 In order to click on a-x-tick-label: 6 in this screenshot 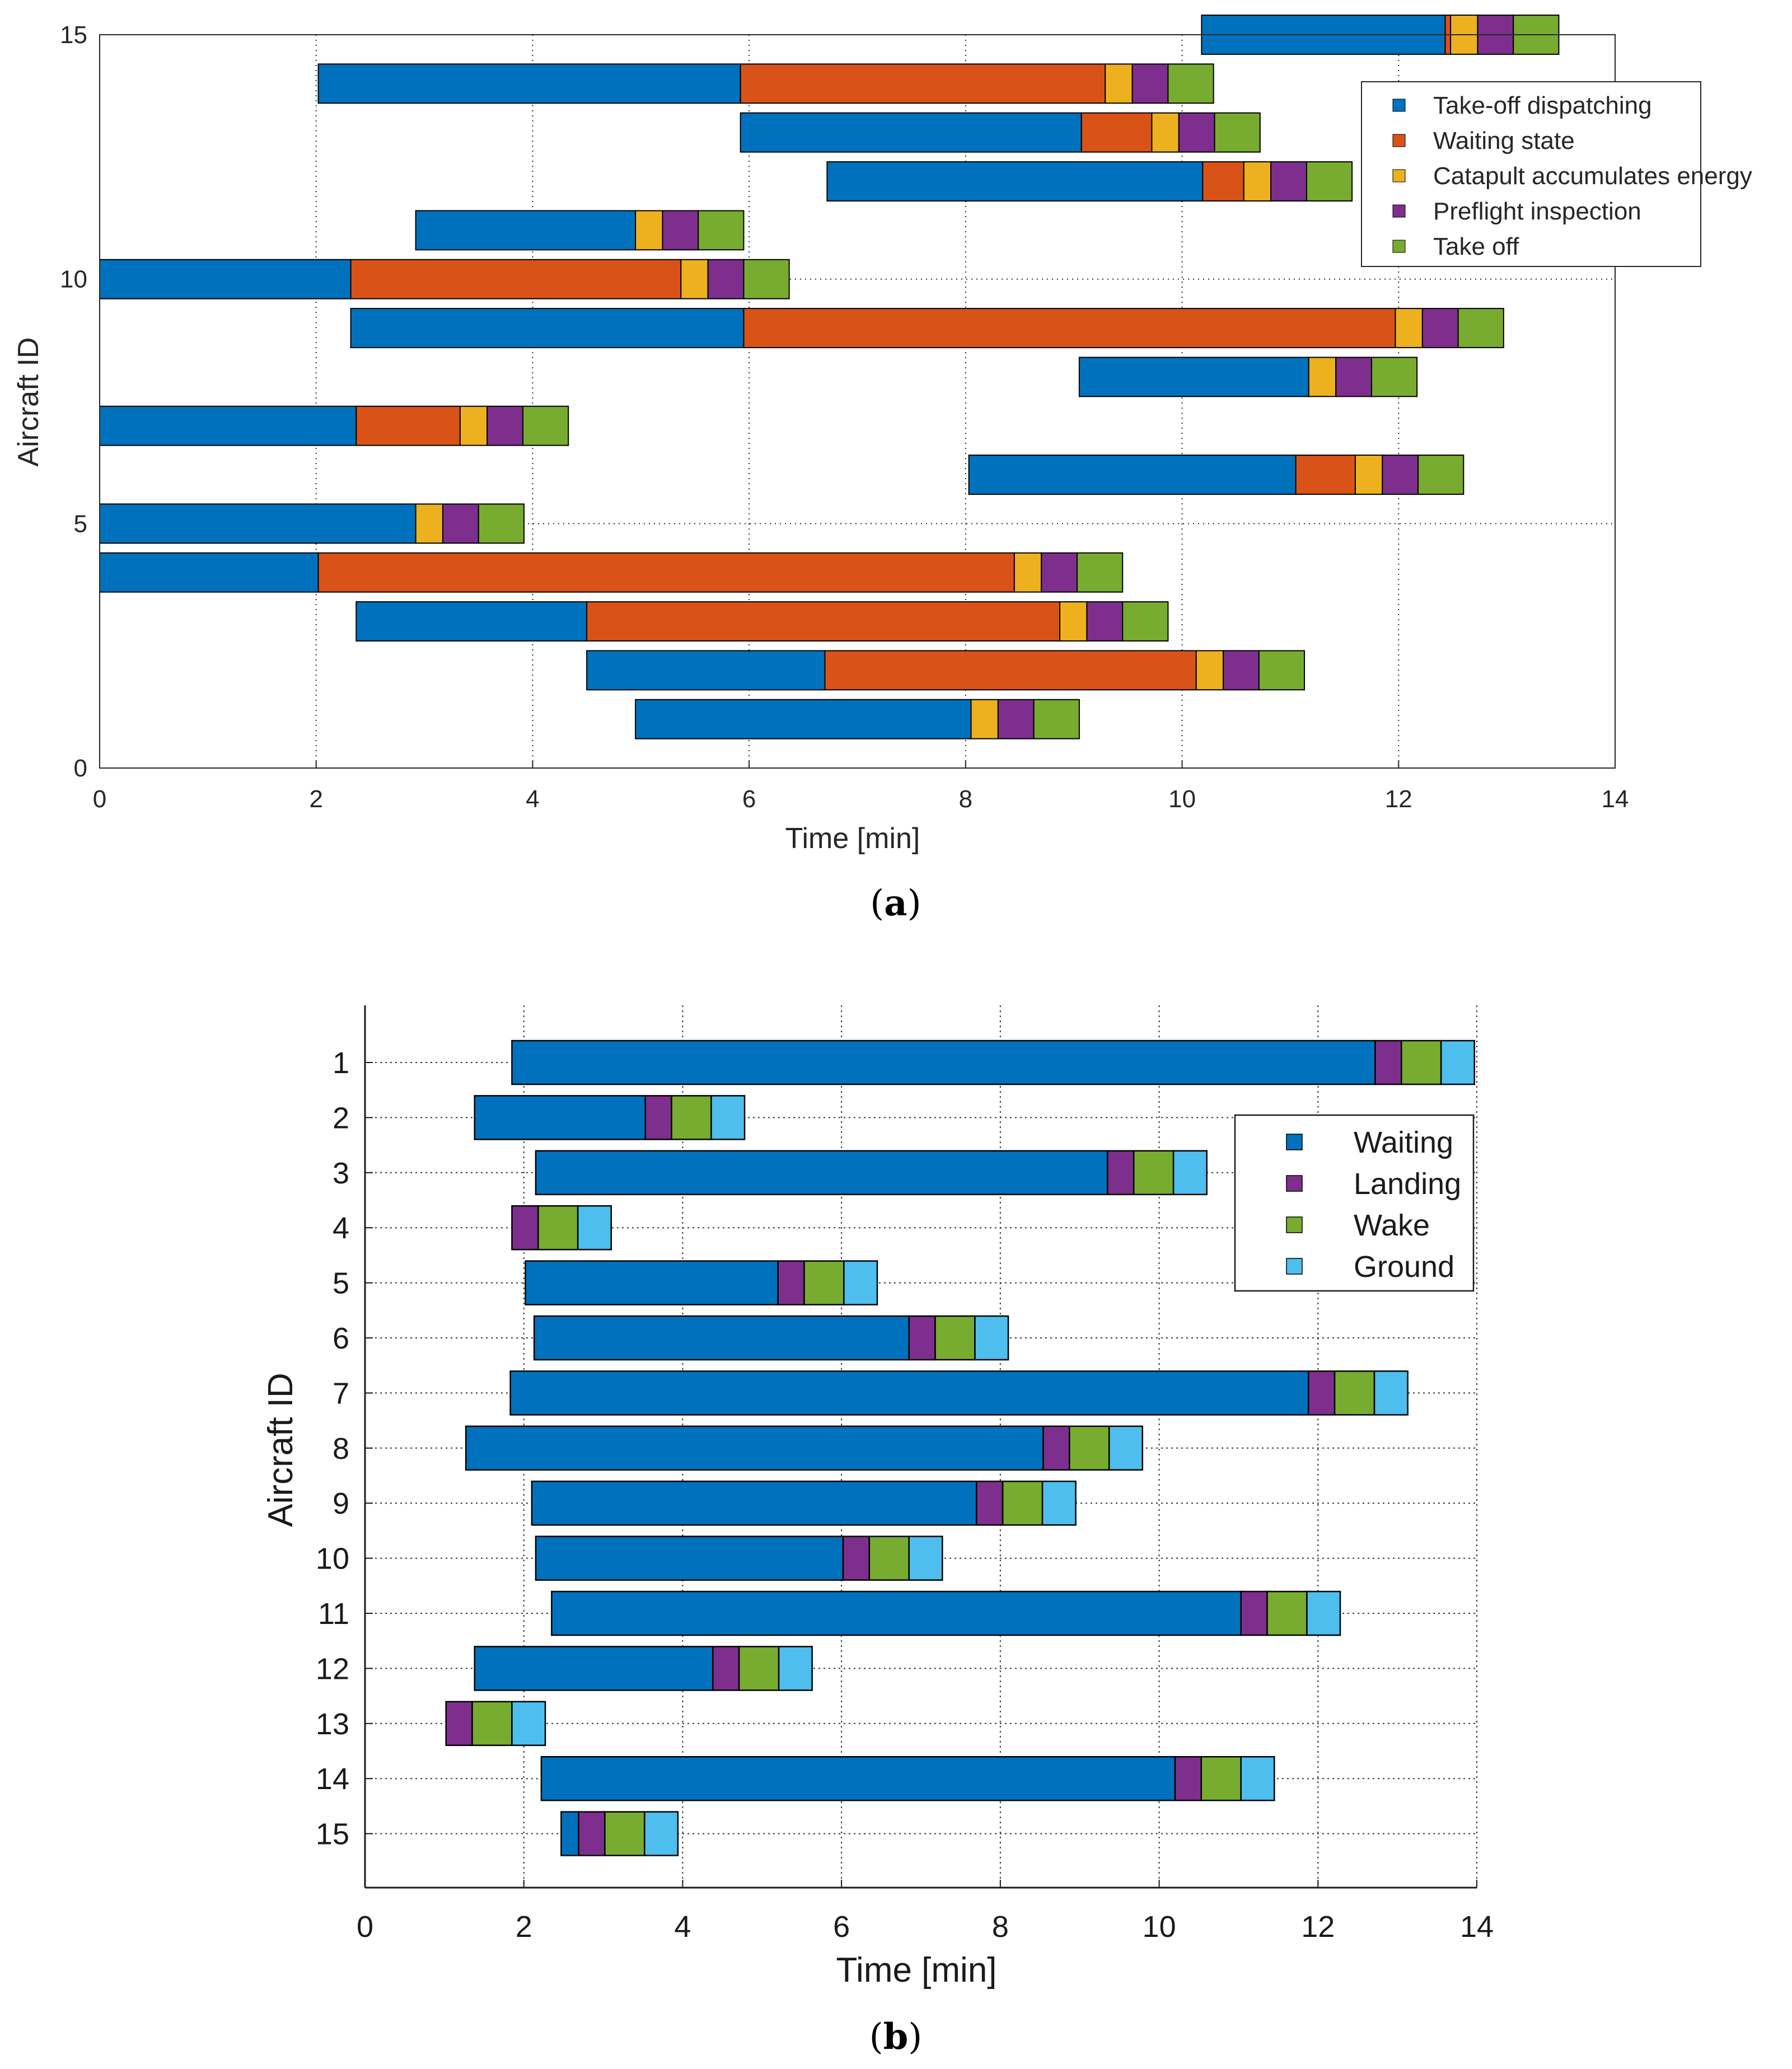, I will do `click(749, 799)`.